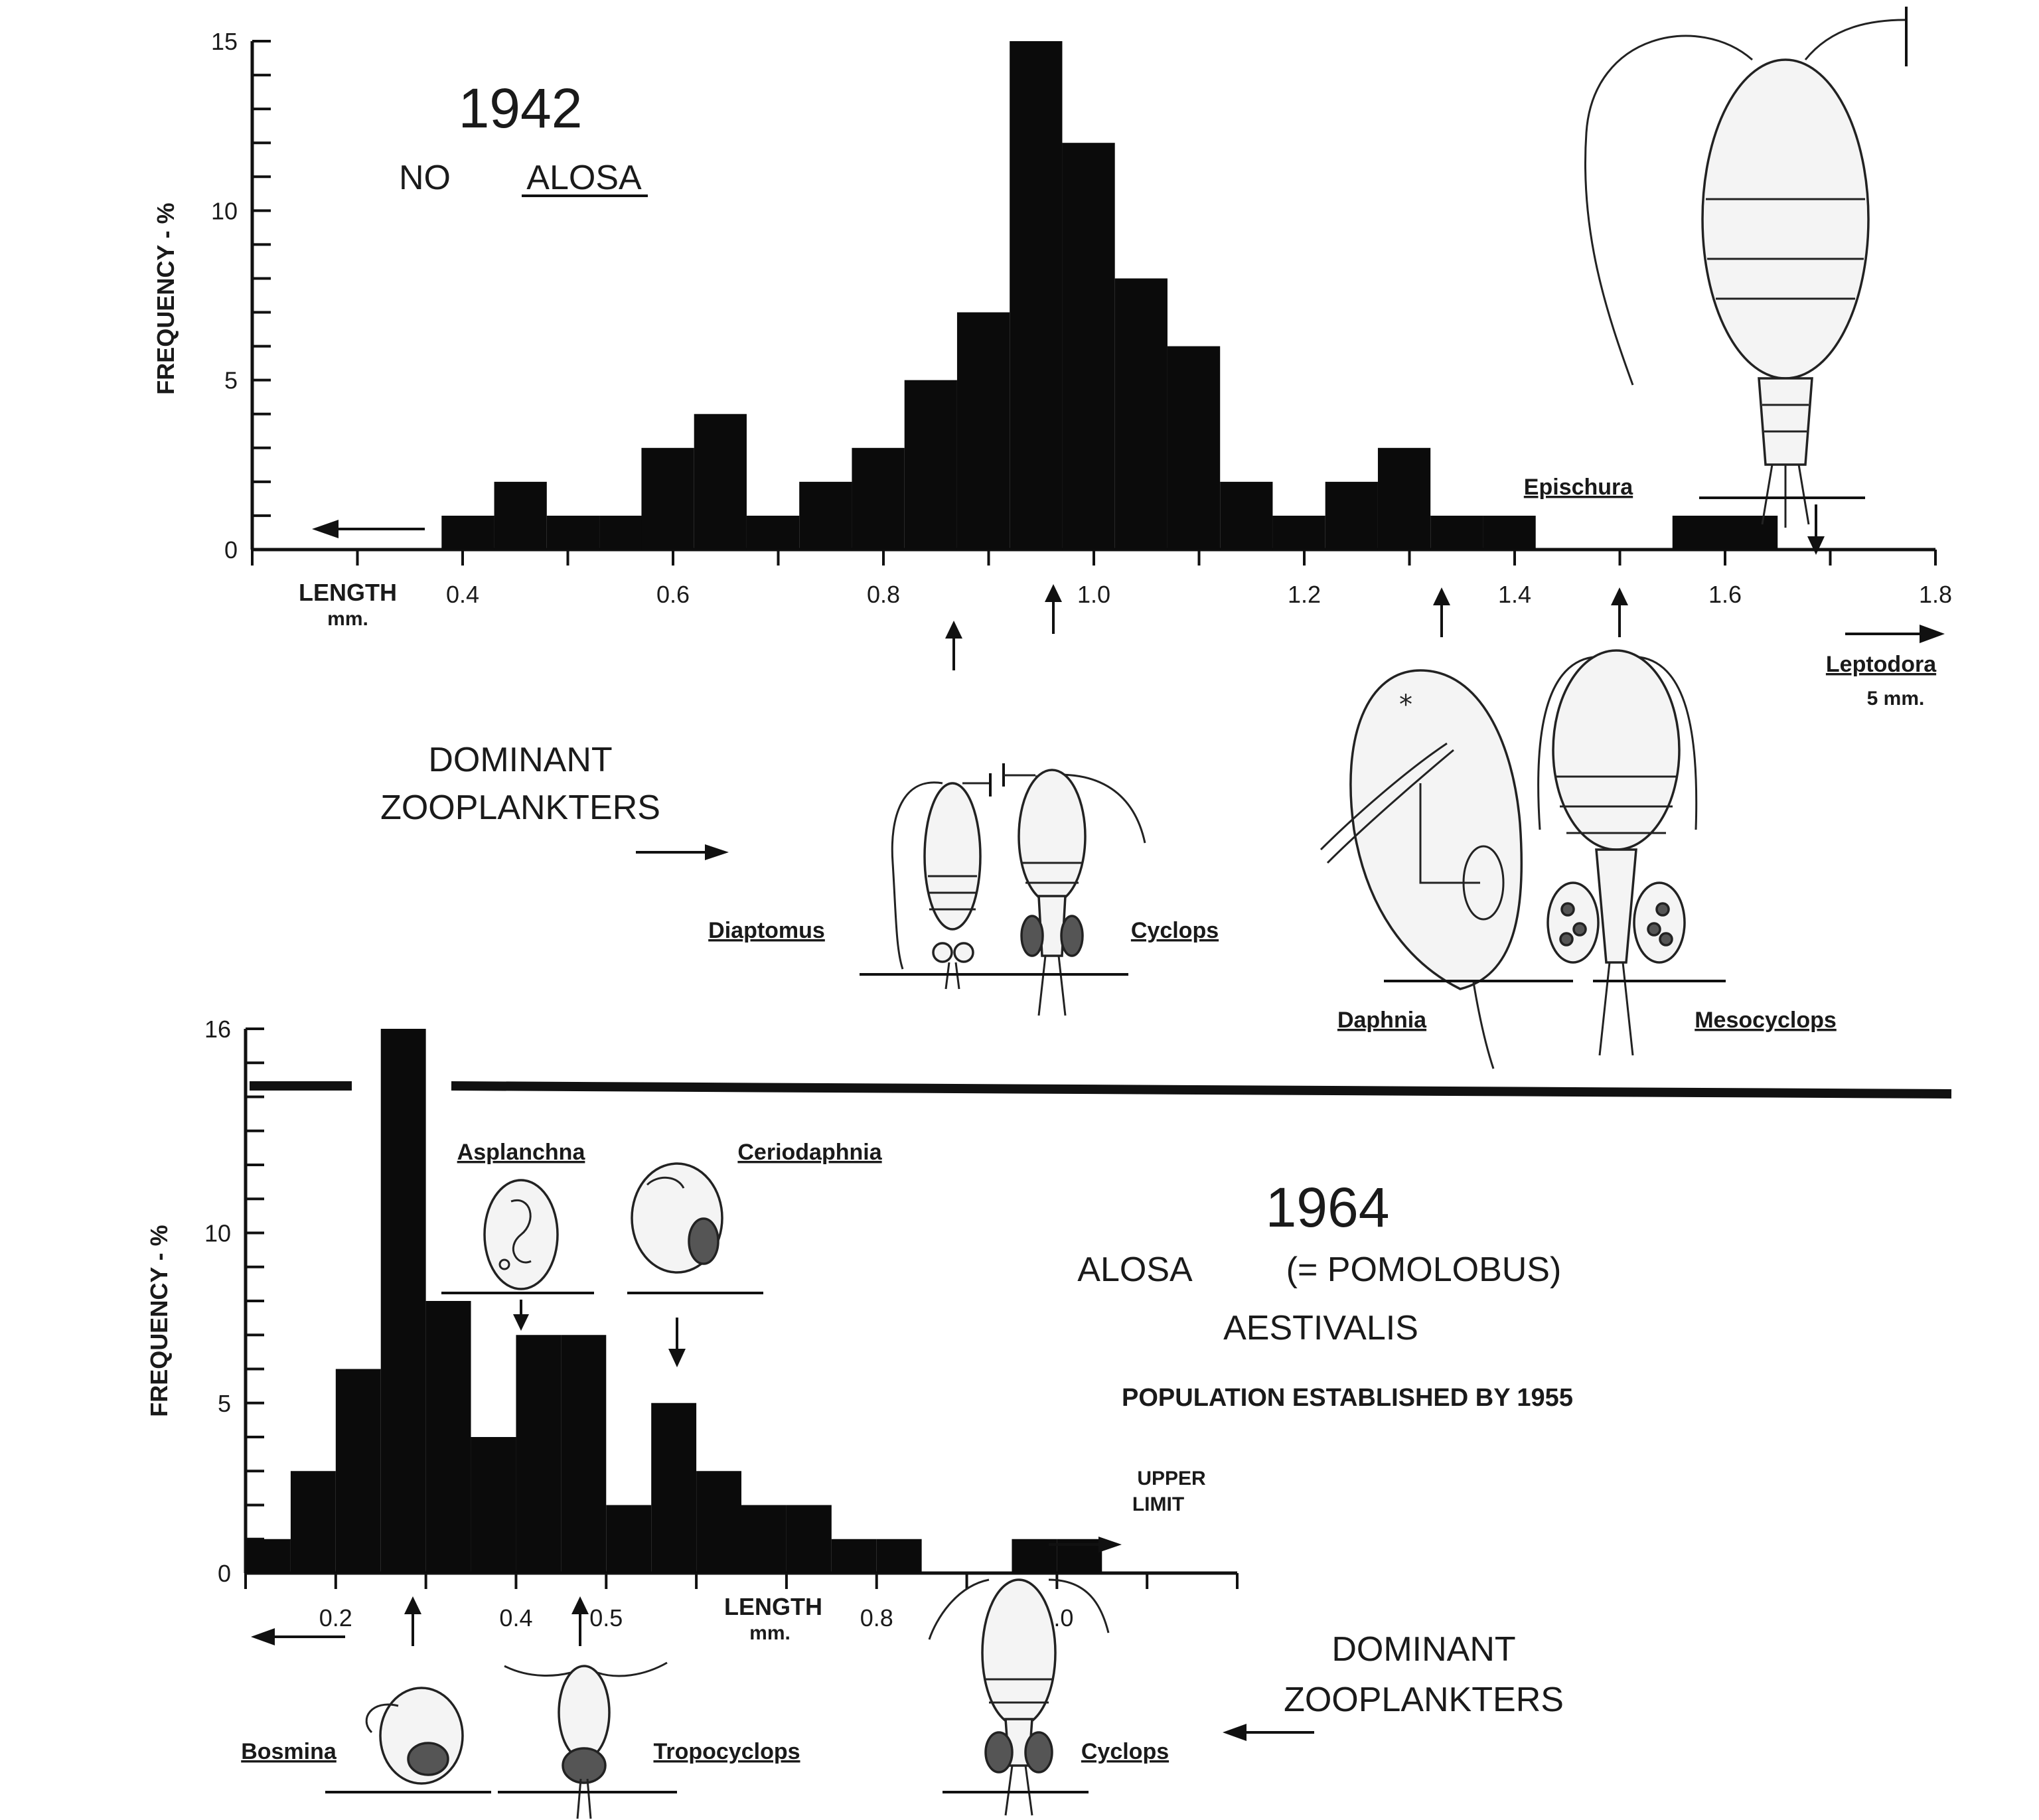  I want to click on top-x-tick-label: 1.6, so click(1725, 595).